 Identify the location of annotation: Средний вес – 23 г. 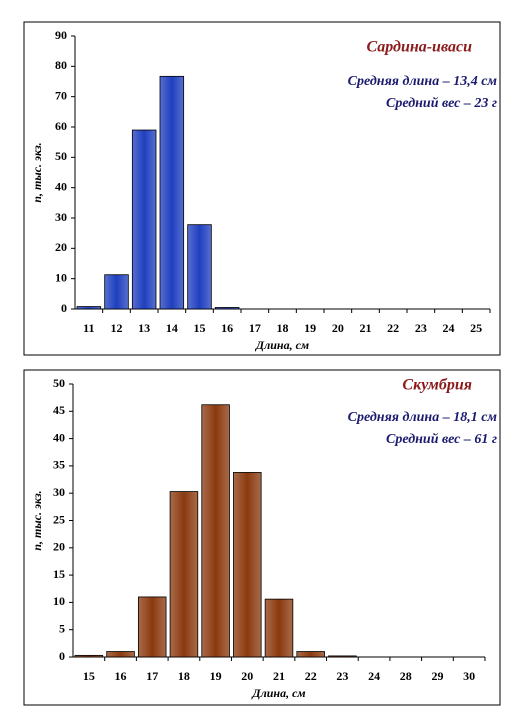
(441, 103).